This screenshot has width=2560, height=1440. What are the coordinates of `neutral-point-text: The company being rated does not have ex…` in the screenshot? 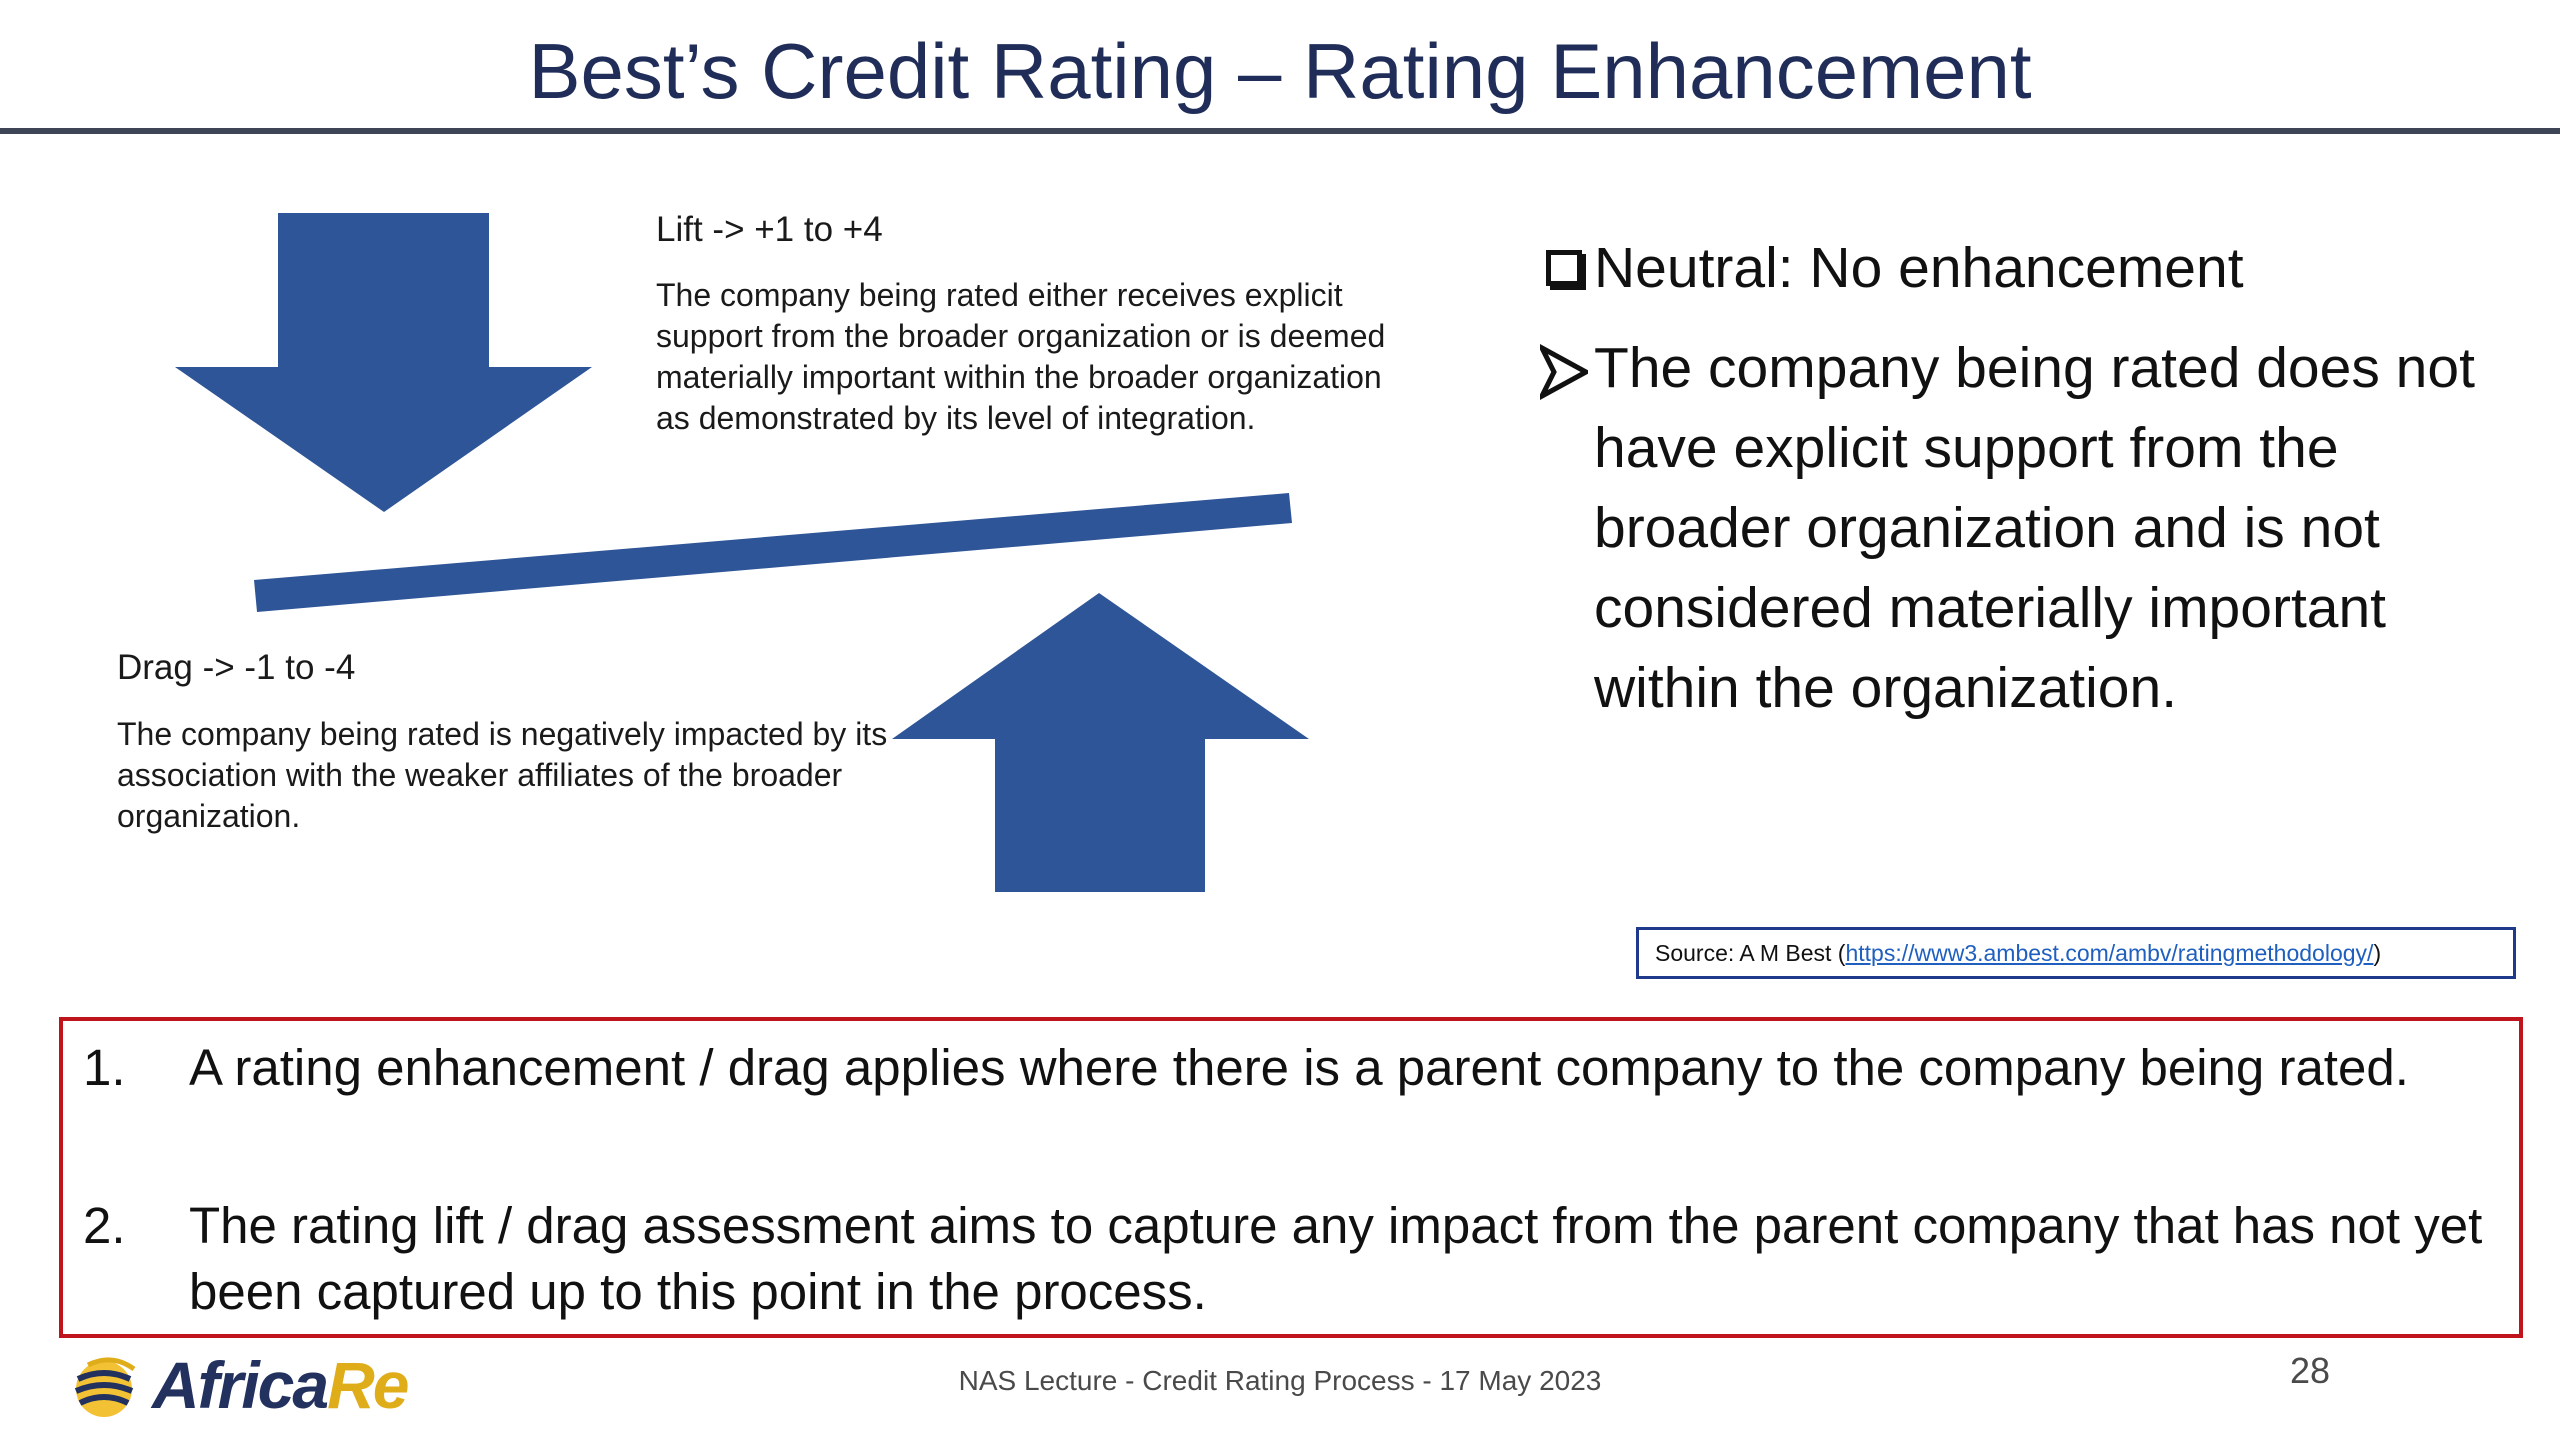 It's located at (2034, 528).